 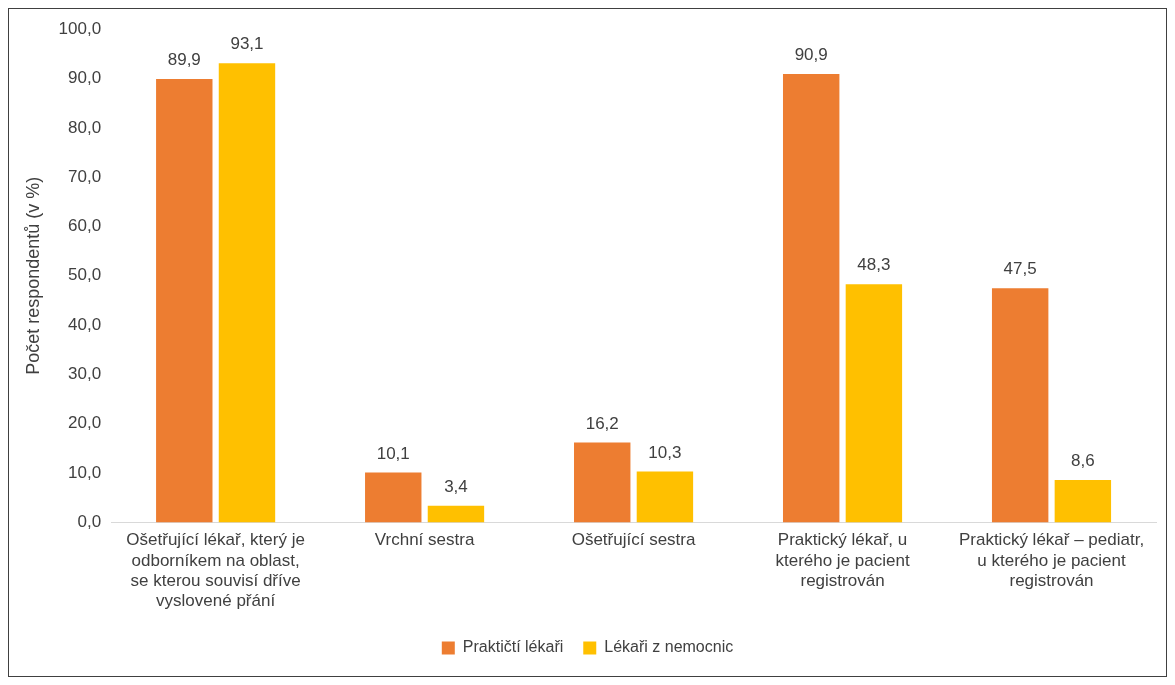 What do you see at coordinates (669, 647) in the screenshot?
I see `legend-label: Lékaři z nemocnic` at bounding box center [669, 647].